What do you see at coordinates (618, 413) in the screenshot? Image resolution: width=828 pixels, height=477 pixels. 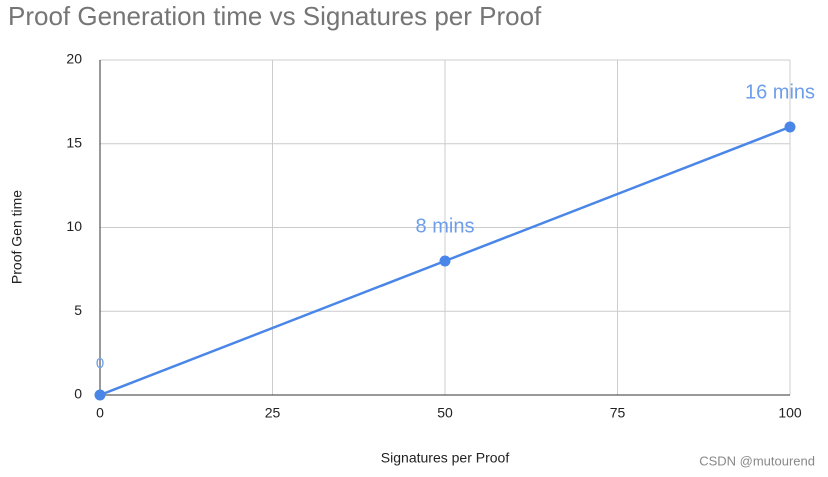 I see `x-tick-label: 75` at bounding box center [618, 413].